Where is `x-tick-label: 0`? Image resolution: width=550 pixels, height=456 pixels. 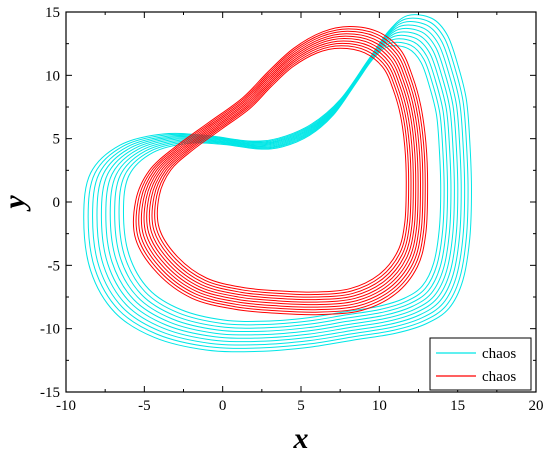 x-tick-label: 0 is located at coordinates (223, 406).